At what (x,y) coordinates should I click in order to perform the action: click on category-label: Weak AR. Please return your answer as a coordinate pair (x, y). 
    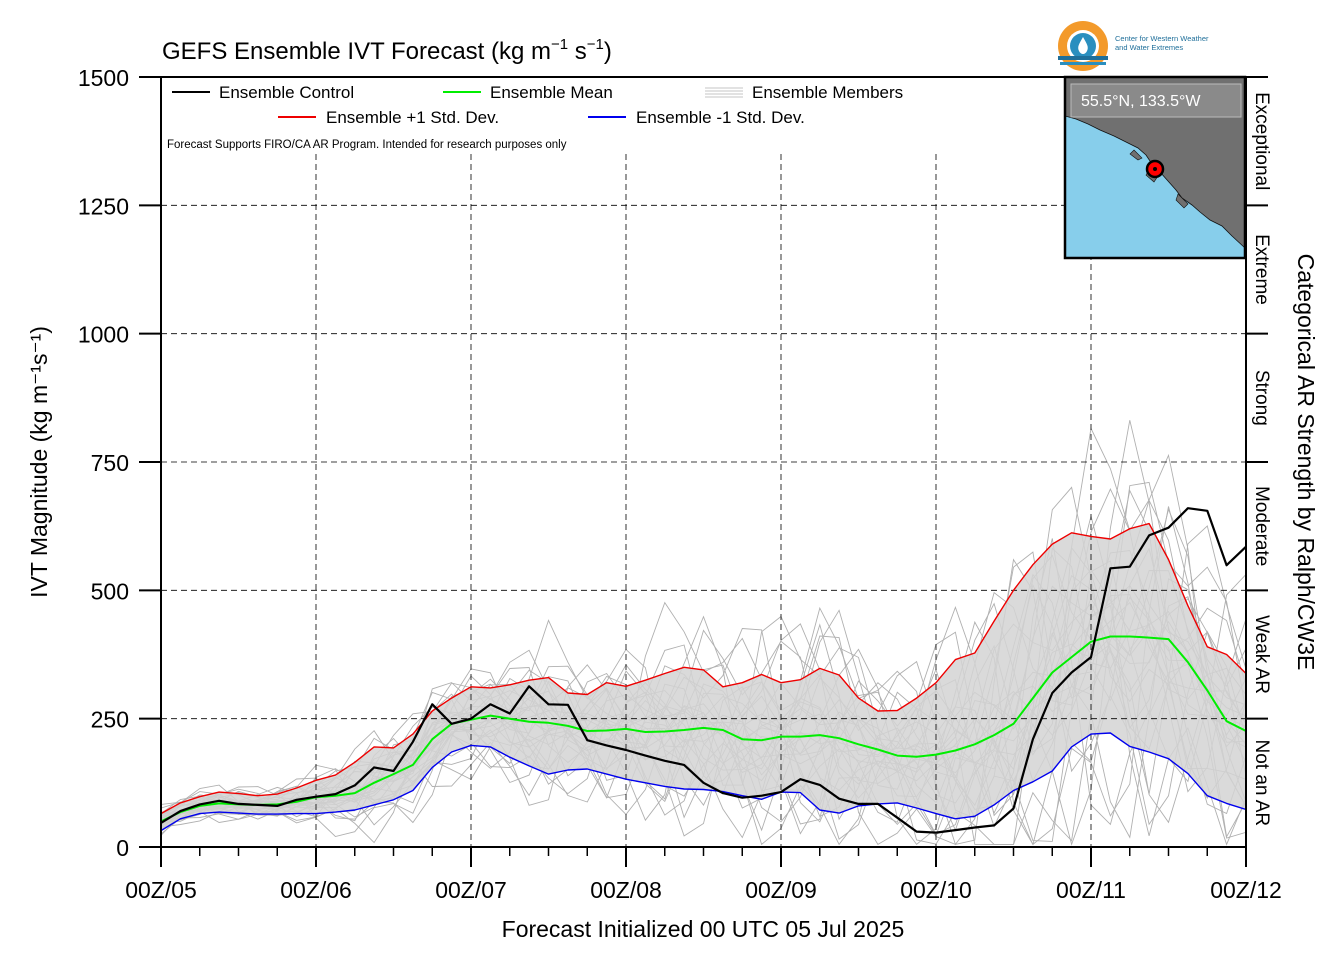
    Looking at the image, I should click on (1261, 654).